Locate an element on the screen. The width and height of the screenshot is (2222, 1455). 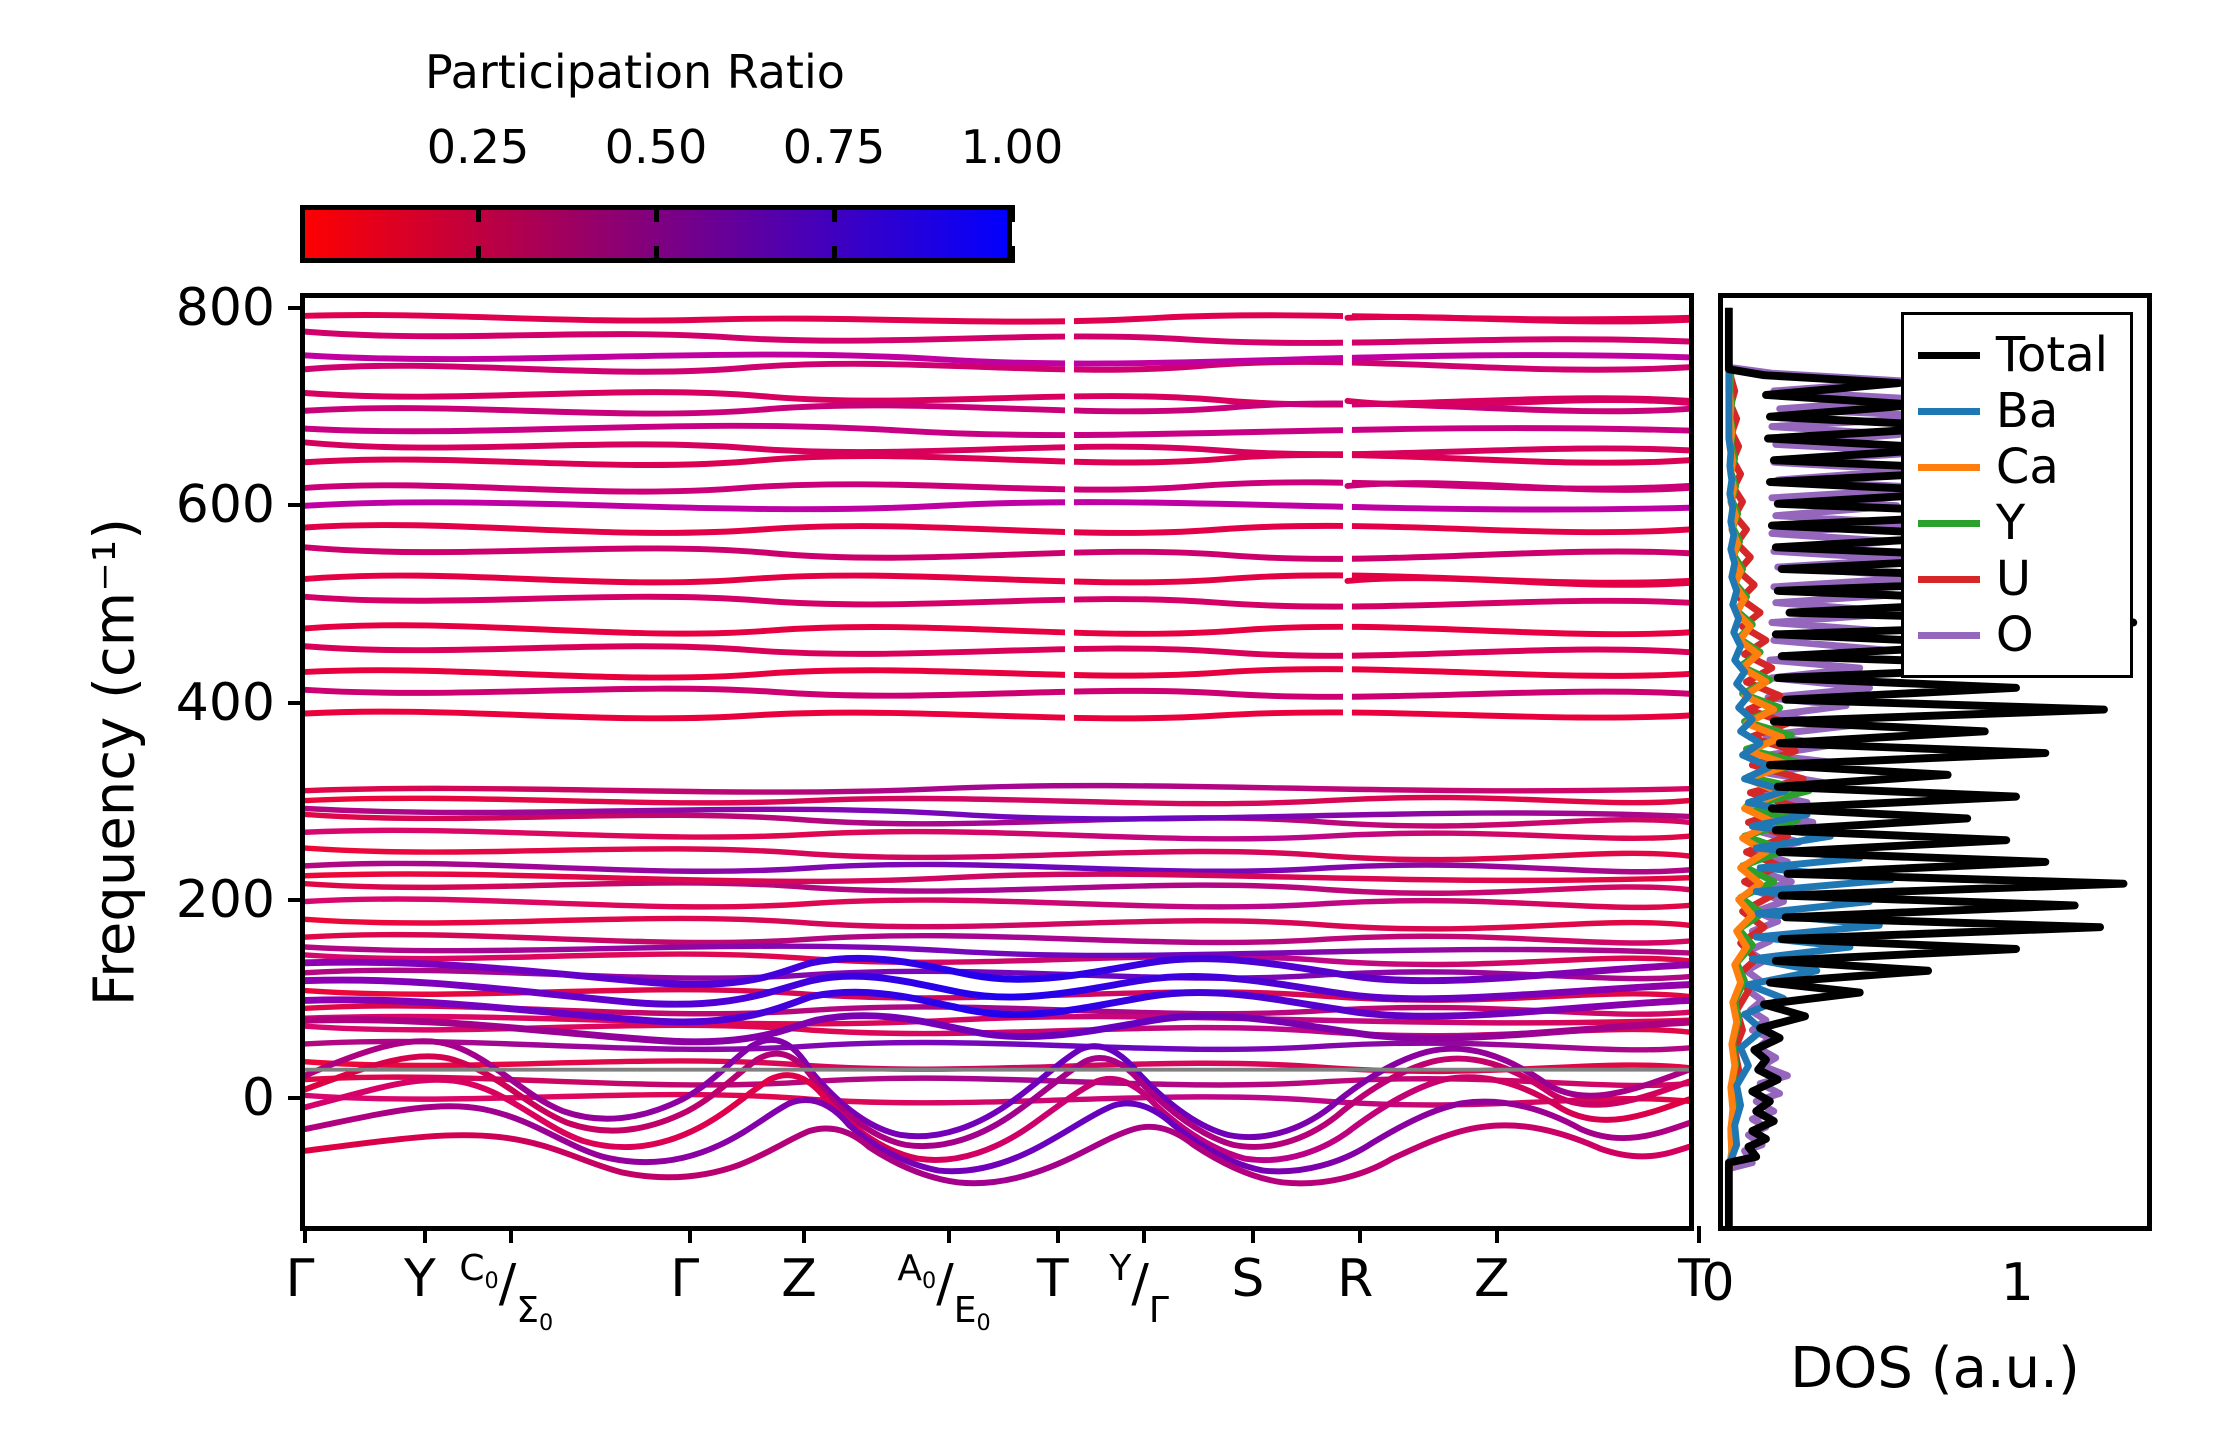
legend-item: U is located at coordinates (2012, 579).